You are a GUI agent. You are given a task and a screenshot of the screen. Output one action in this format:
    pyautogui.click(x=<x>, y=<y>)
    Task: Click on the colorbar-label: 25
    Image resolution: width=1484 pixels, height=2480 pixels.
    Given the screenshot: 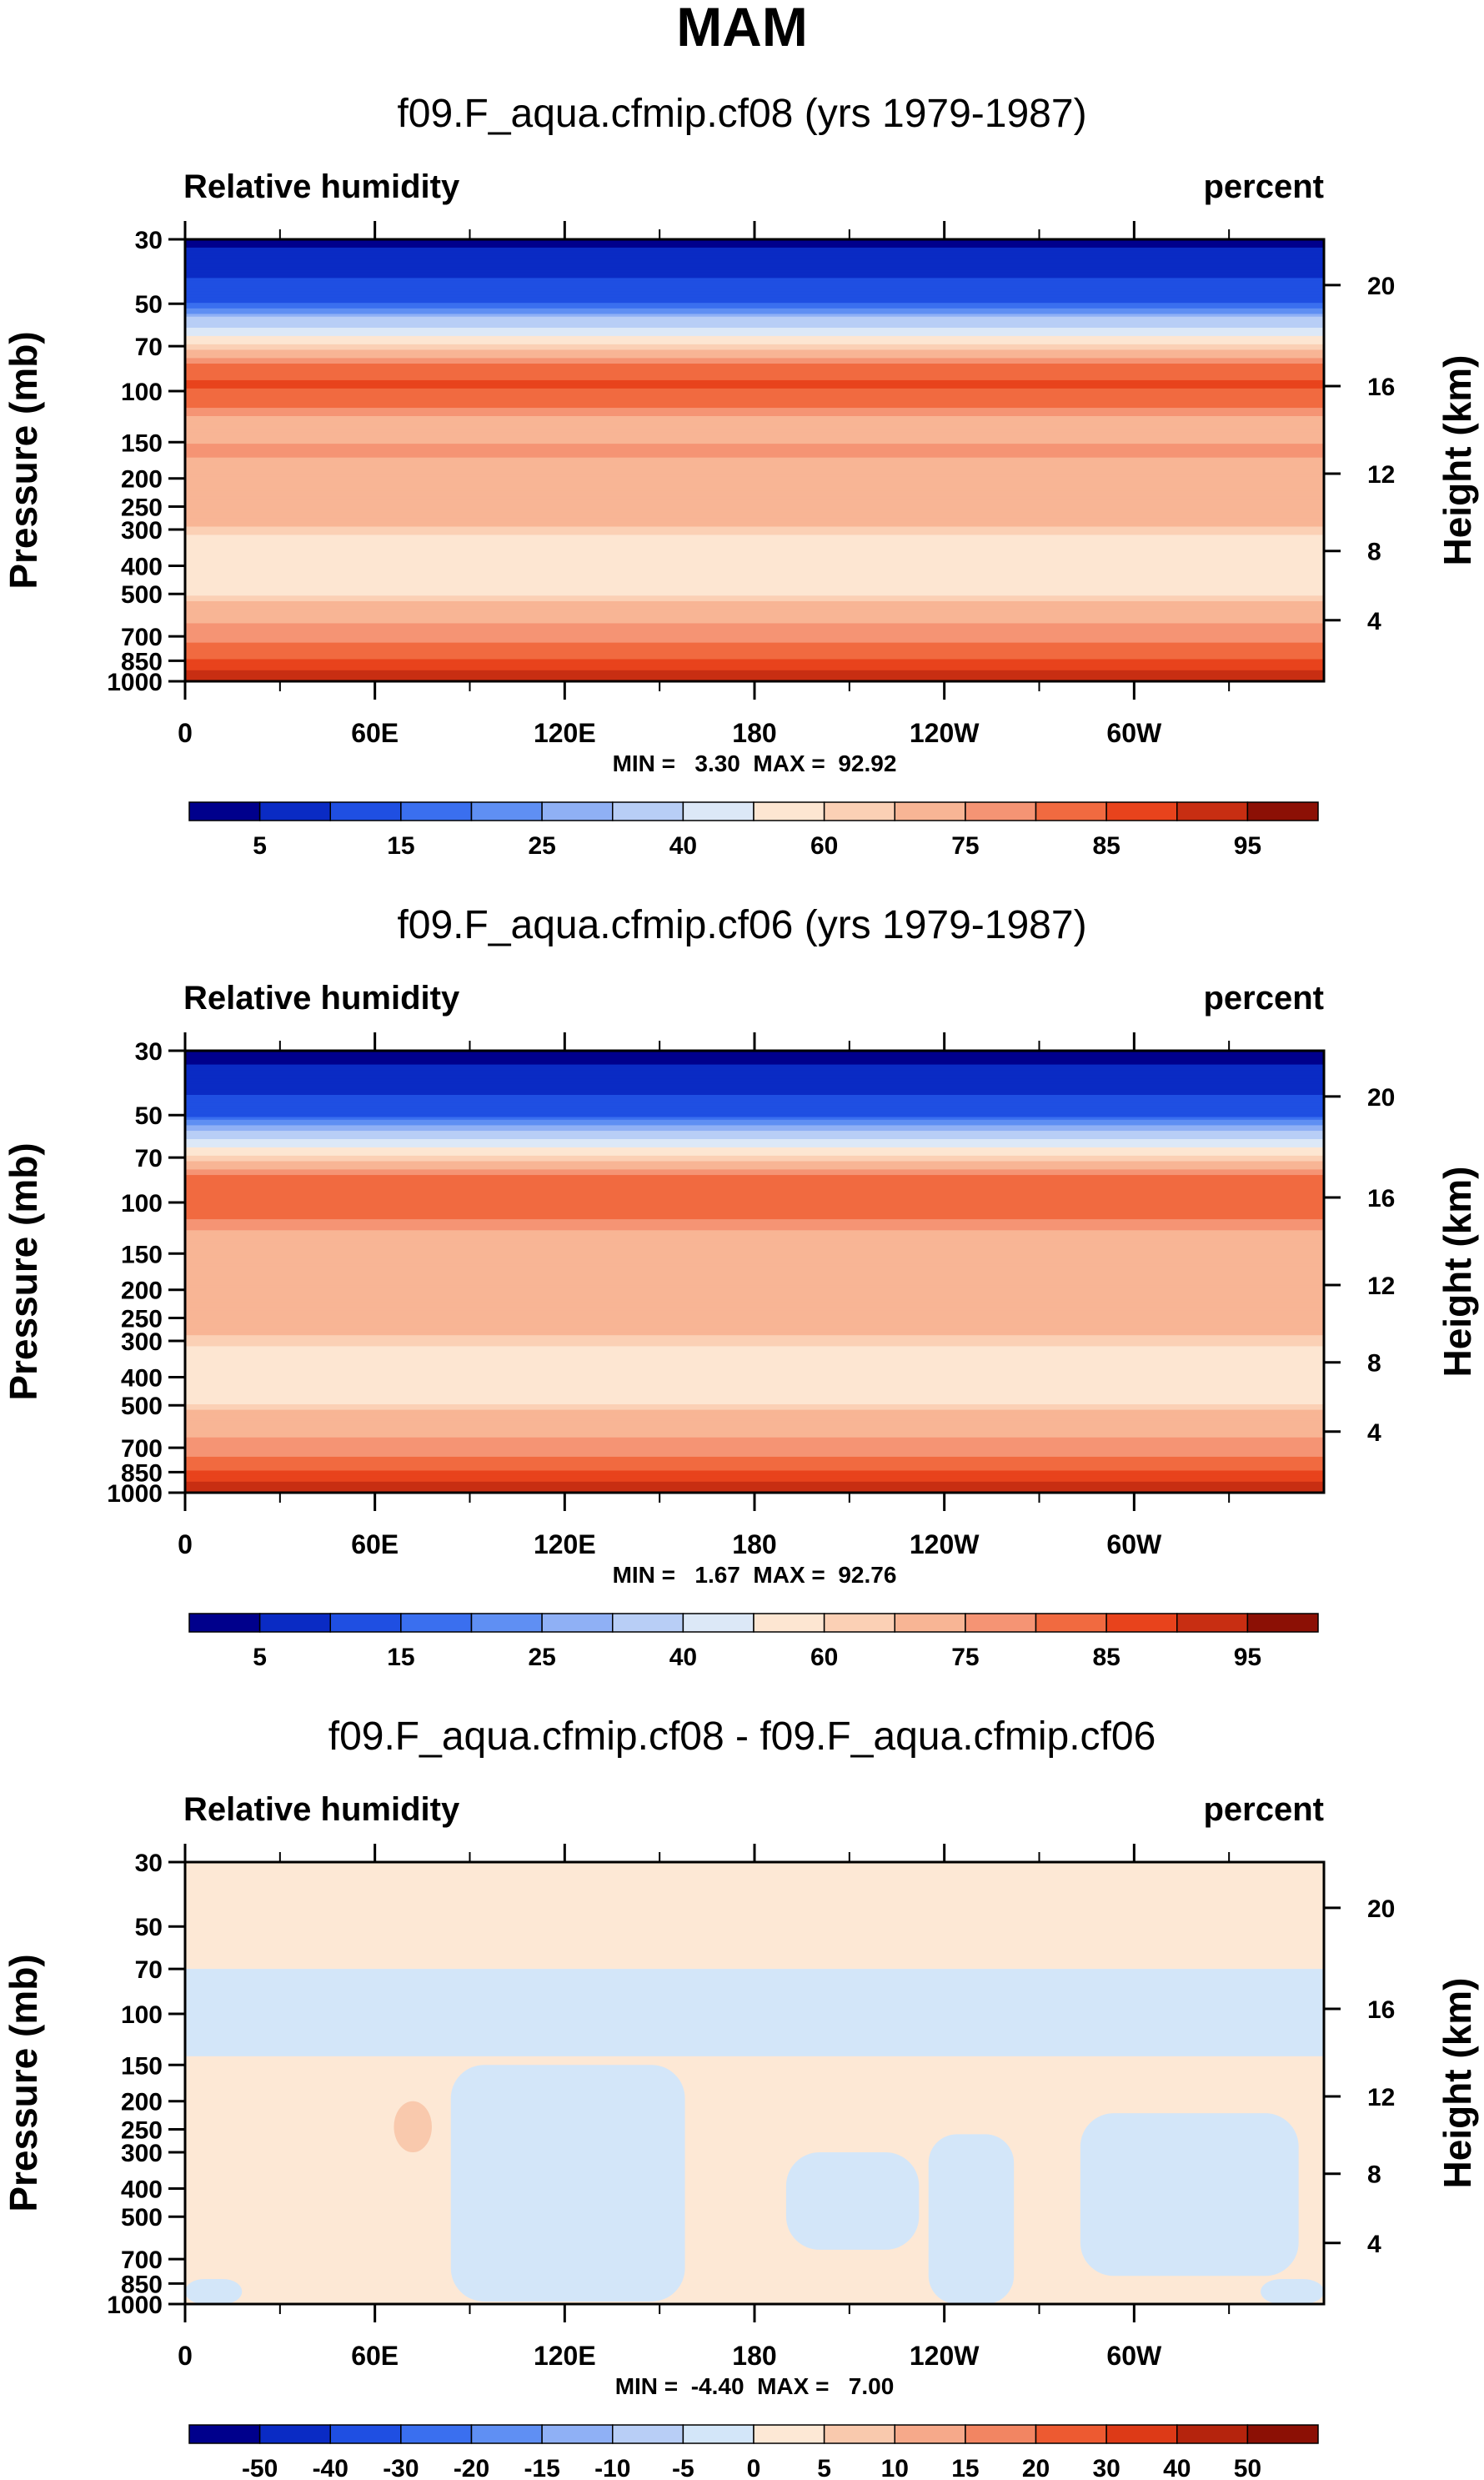 What is the action you would take?
    pyautogui.click(x=541, y=846)
    